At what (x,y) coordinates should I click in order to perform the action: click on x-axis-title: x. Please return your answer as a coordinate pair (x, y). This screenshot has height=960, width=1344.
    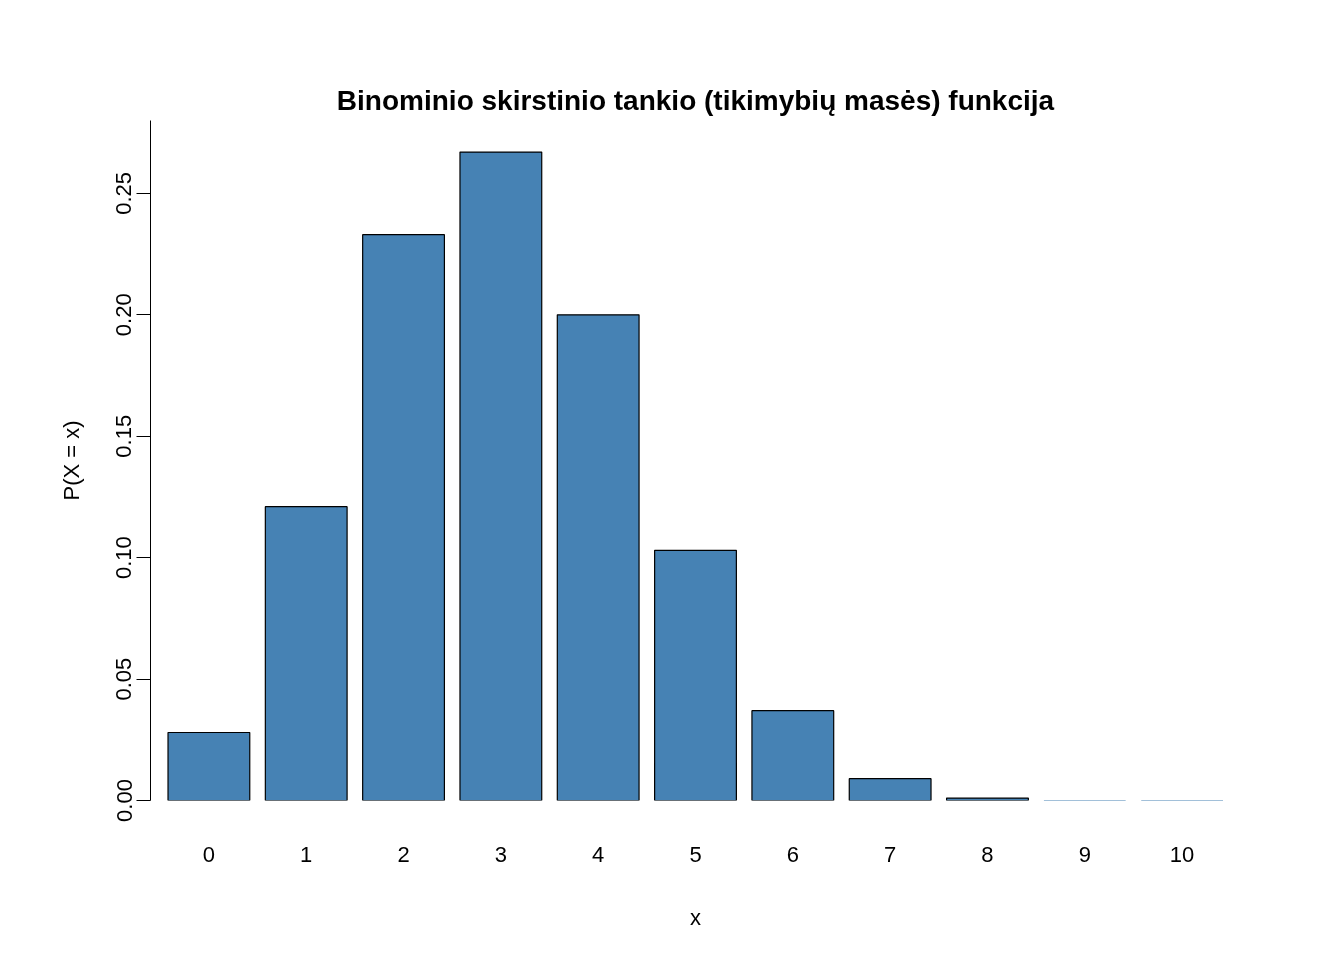
    Looking at the image, I should click on (695, 917).